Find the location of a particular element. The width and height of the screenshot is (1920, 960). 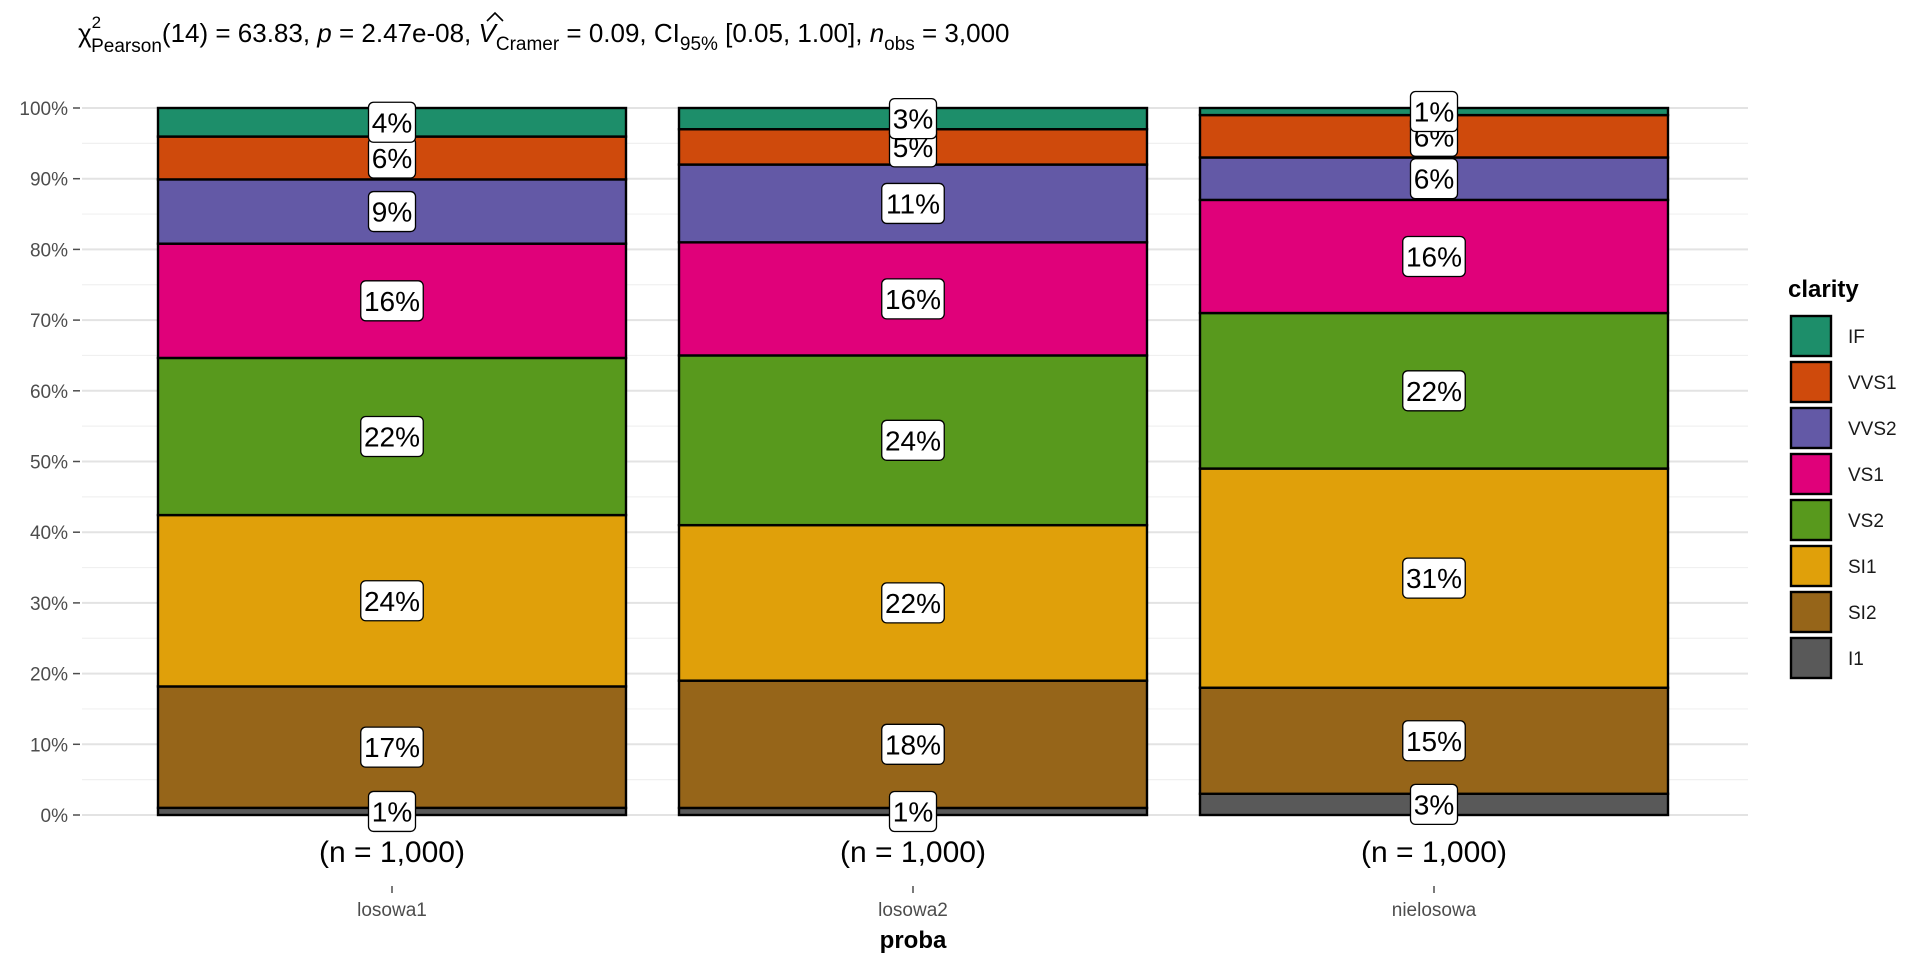

data-label: 18% is located at coordinates (913, 744).